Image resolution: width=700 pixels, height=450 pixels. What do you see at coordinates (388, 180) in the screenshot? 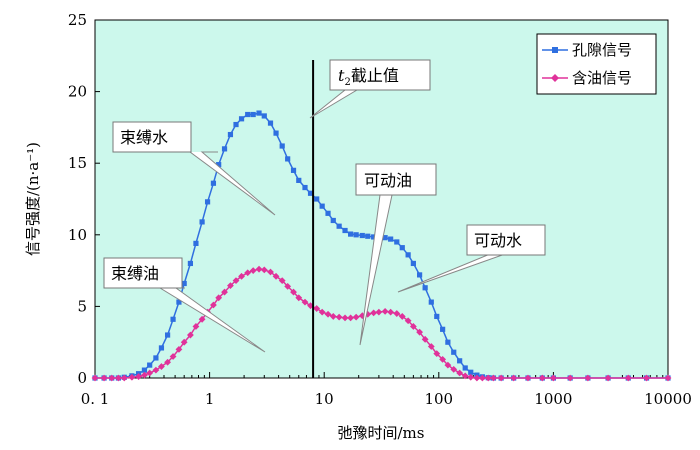
I see `annotation-text-movable-oil: 可动油` at bounding box center [388, 180].